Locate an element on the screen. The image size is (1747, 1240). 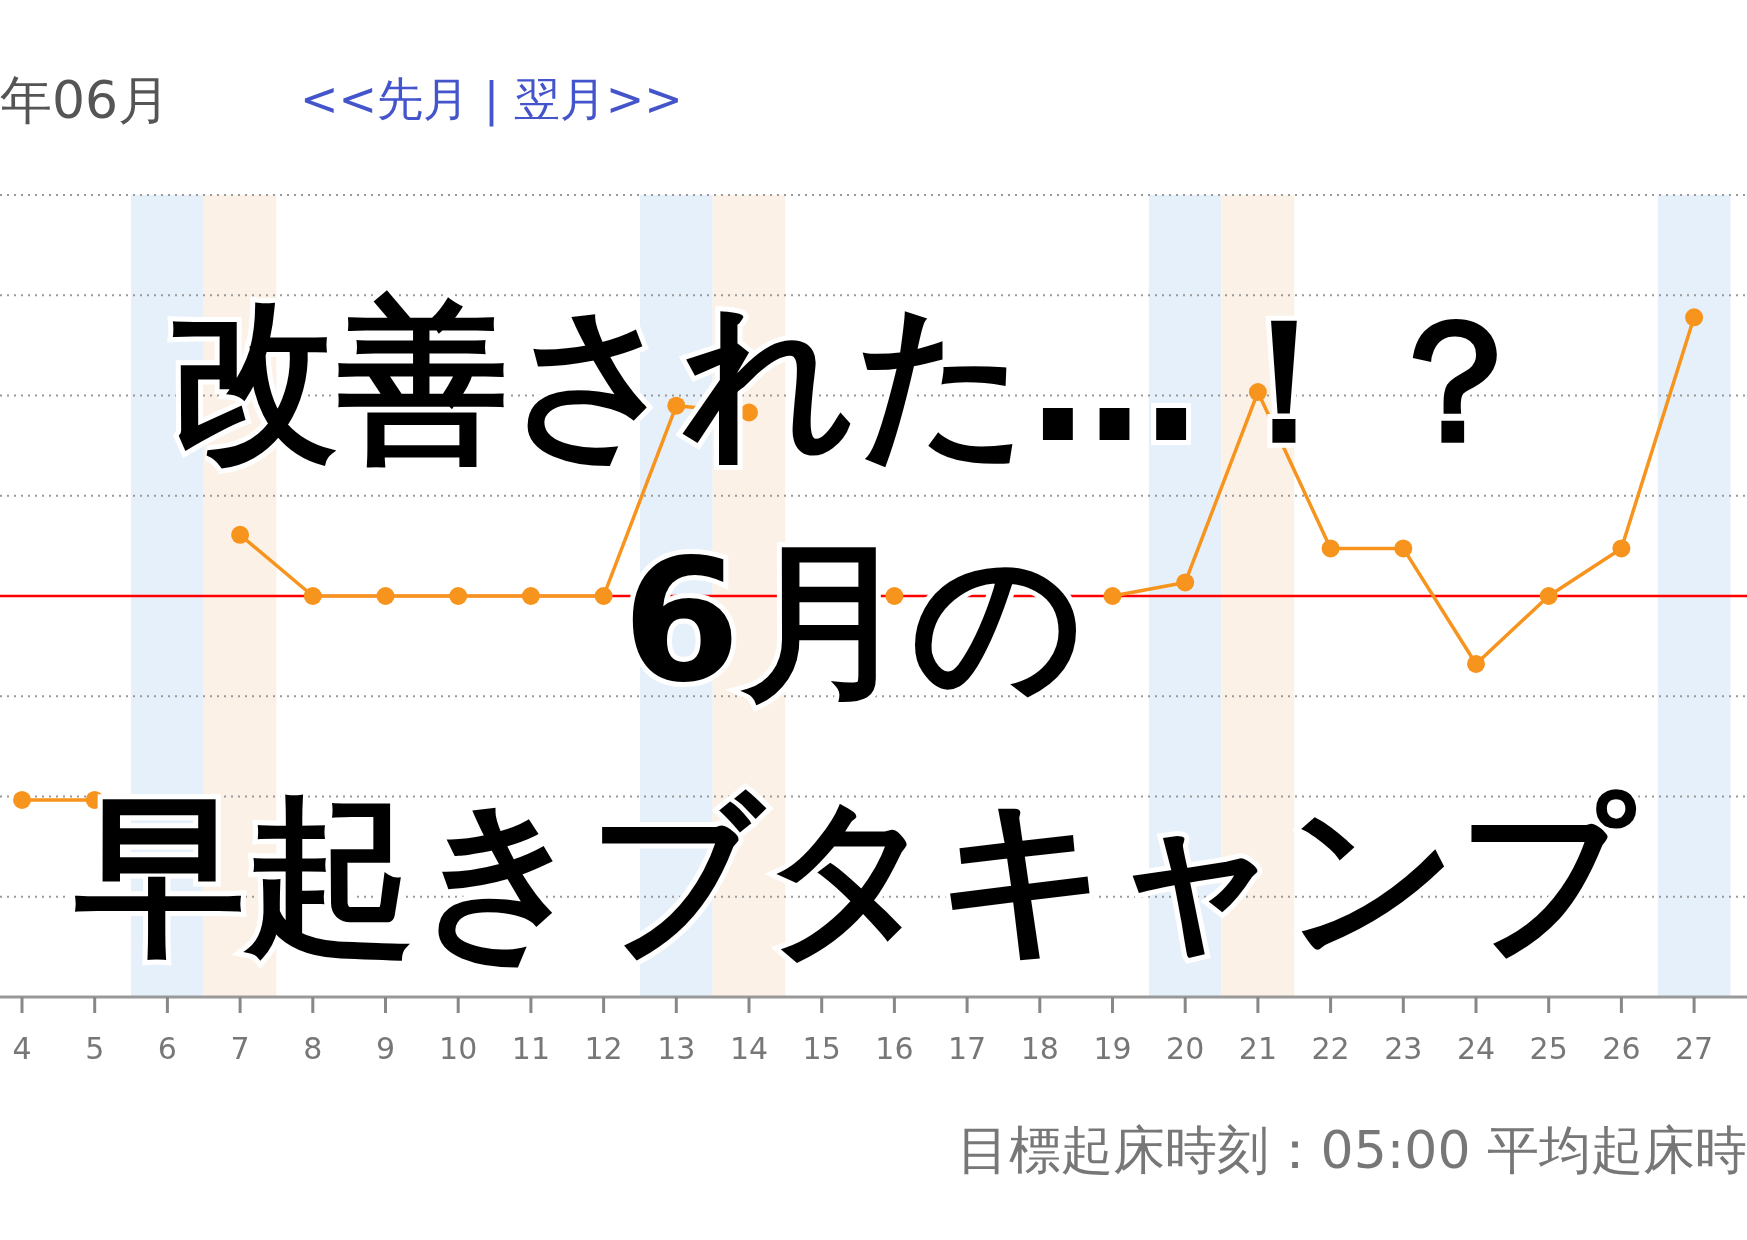
x-tick-label: 9 is located at coordinates (385, 1048).